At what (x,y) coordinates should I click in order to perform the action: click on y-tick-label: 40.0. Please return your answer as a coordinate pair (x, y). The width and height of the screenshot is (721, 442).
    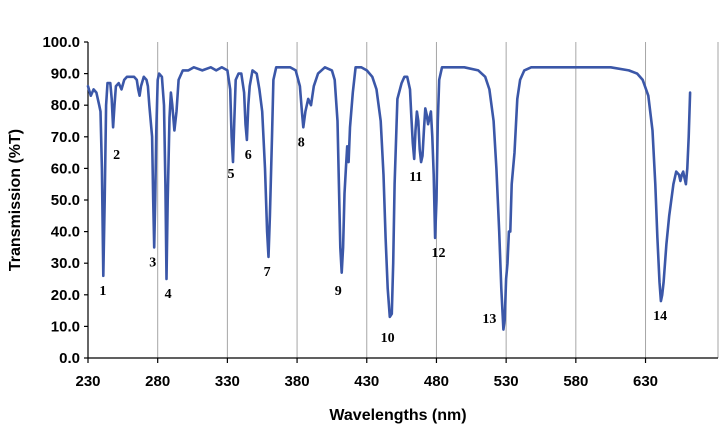
    Looking at the image, I should click on (65, 232).